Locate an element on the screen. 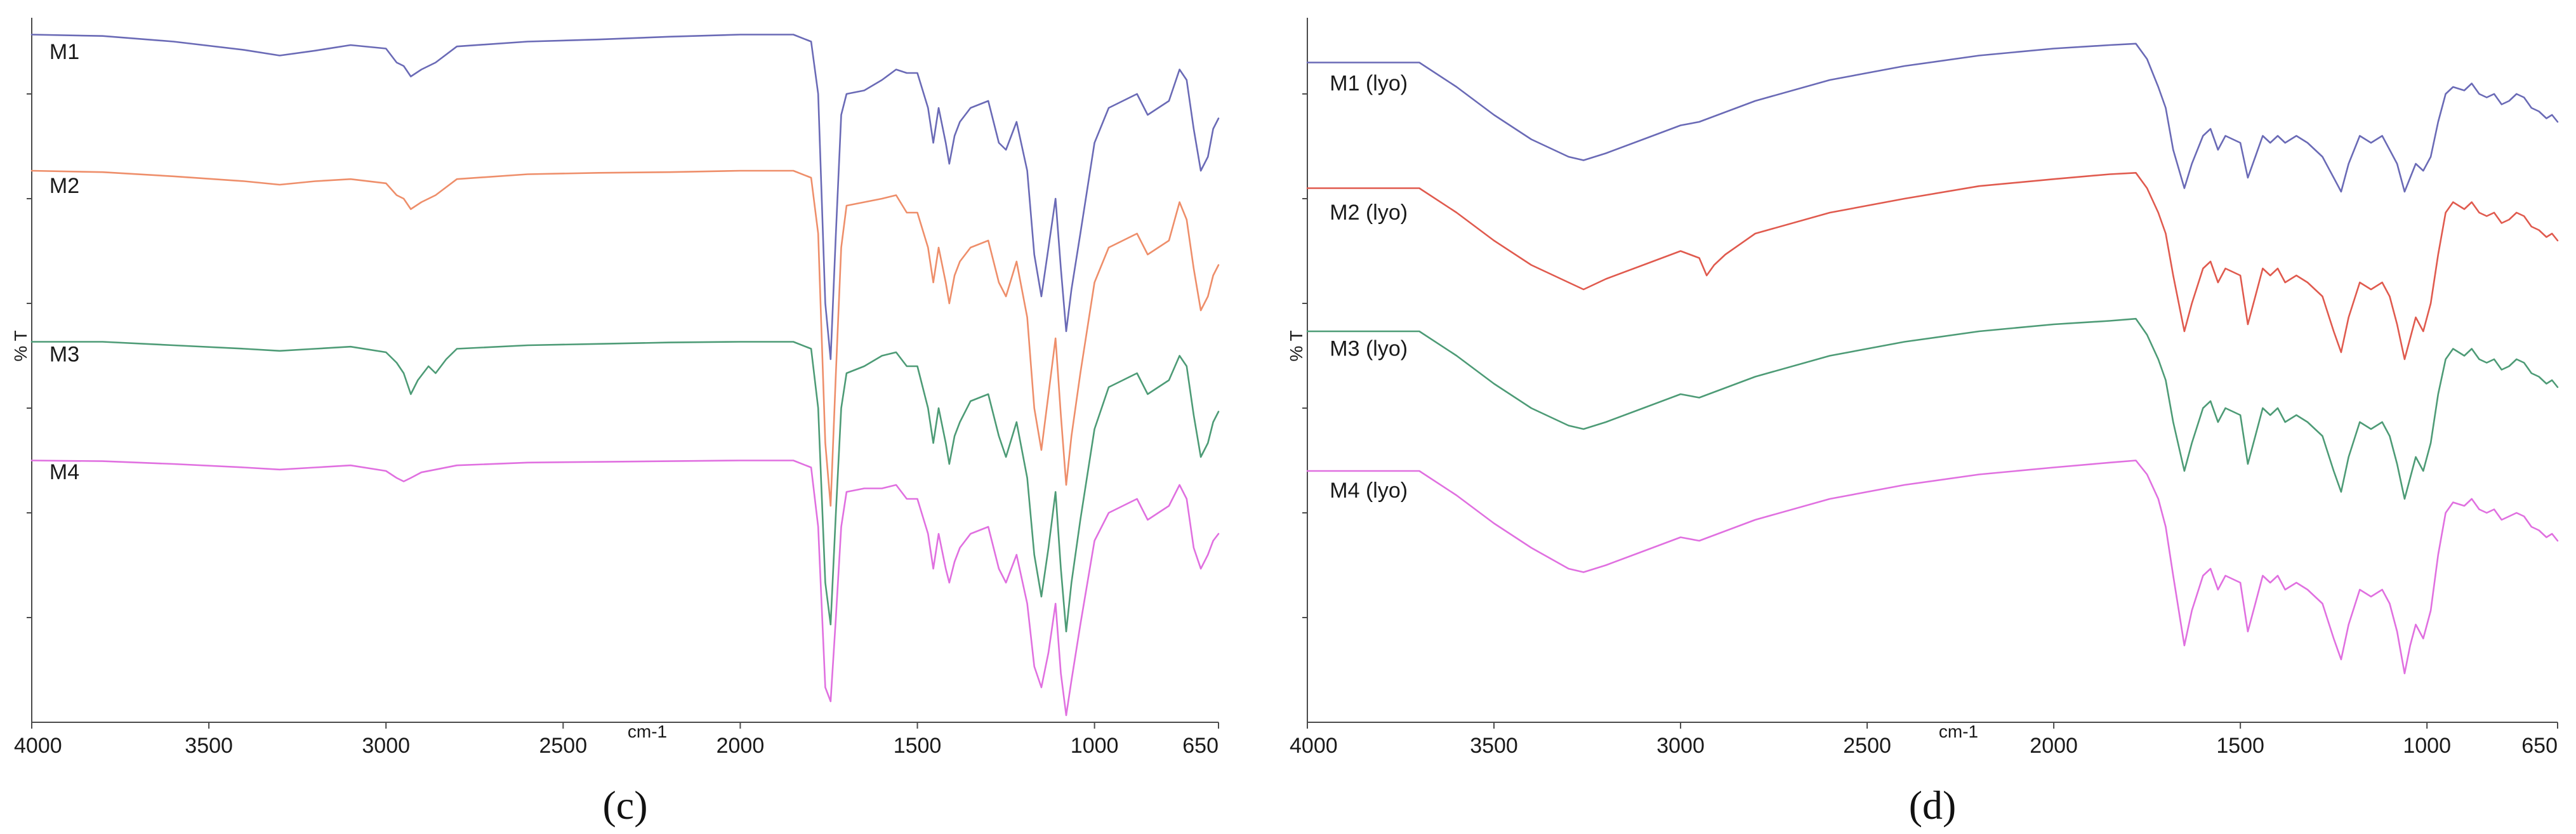  series-label-3: M3 (lyo) is located at coordinates (1369, 349).